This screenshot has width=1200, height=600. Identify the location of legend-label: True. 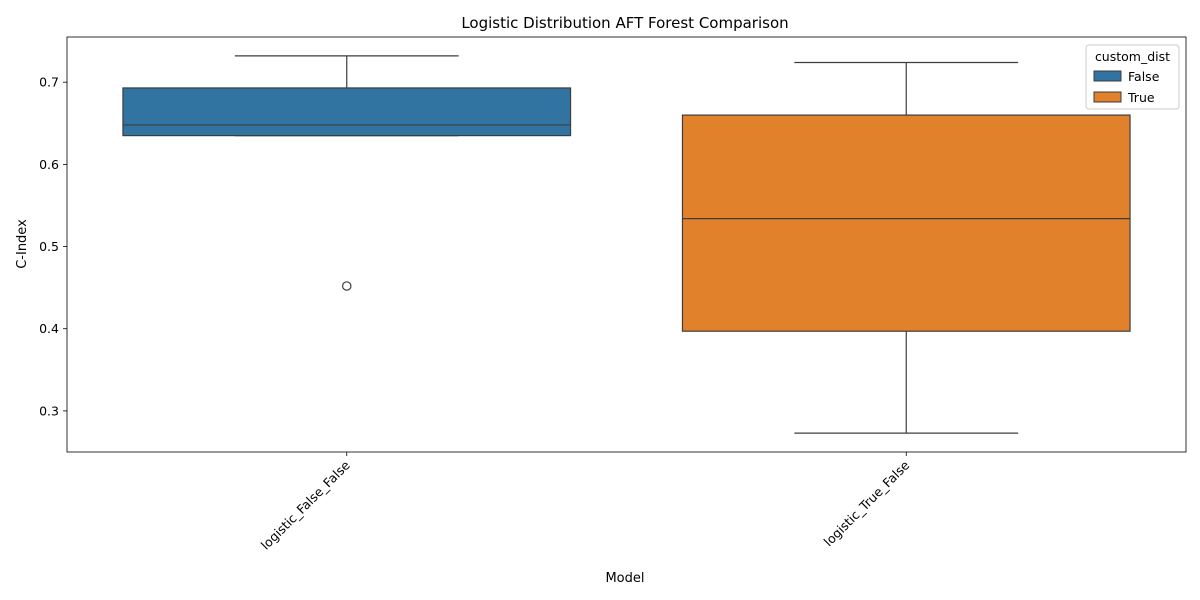
(1141, 97).